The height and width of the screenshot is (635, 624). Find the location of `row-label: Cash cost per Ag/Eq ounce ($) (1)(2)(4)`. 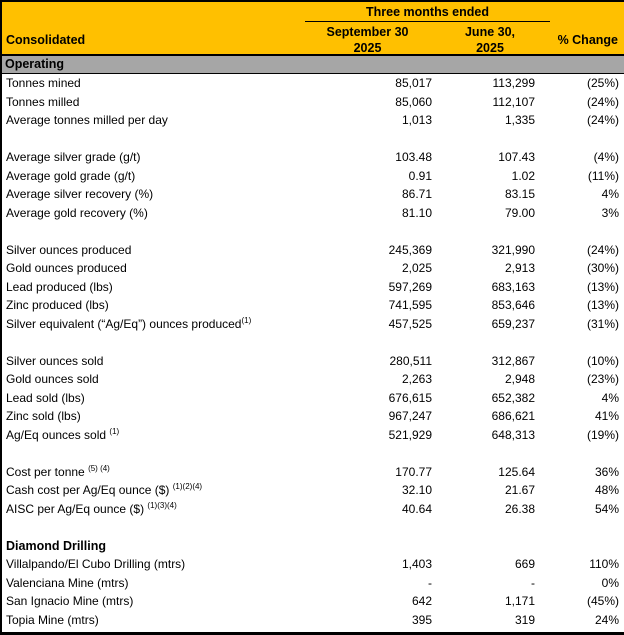

row-label: Cash cost per Ag/Eq ounce ($) (1)(2)(4) is located at coordinates (104, 490).